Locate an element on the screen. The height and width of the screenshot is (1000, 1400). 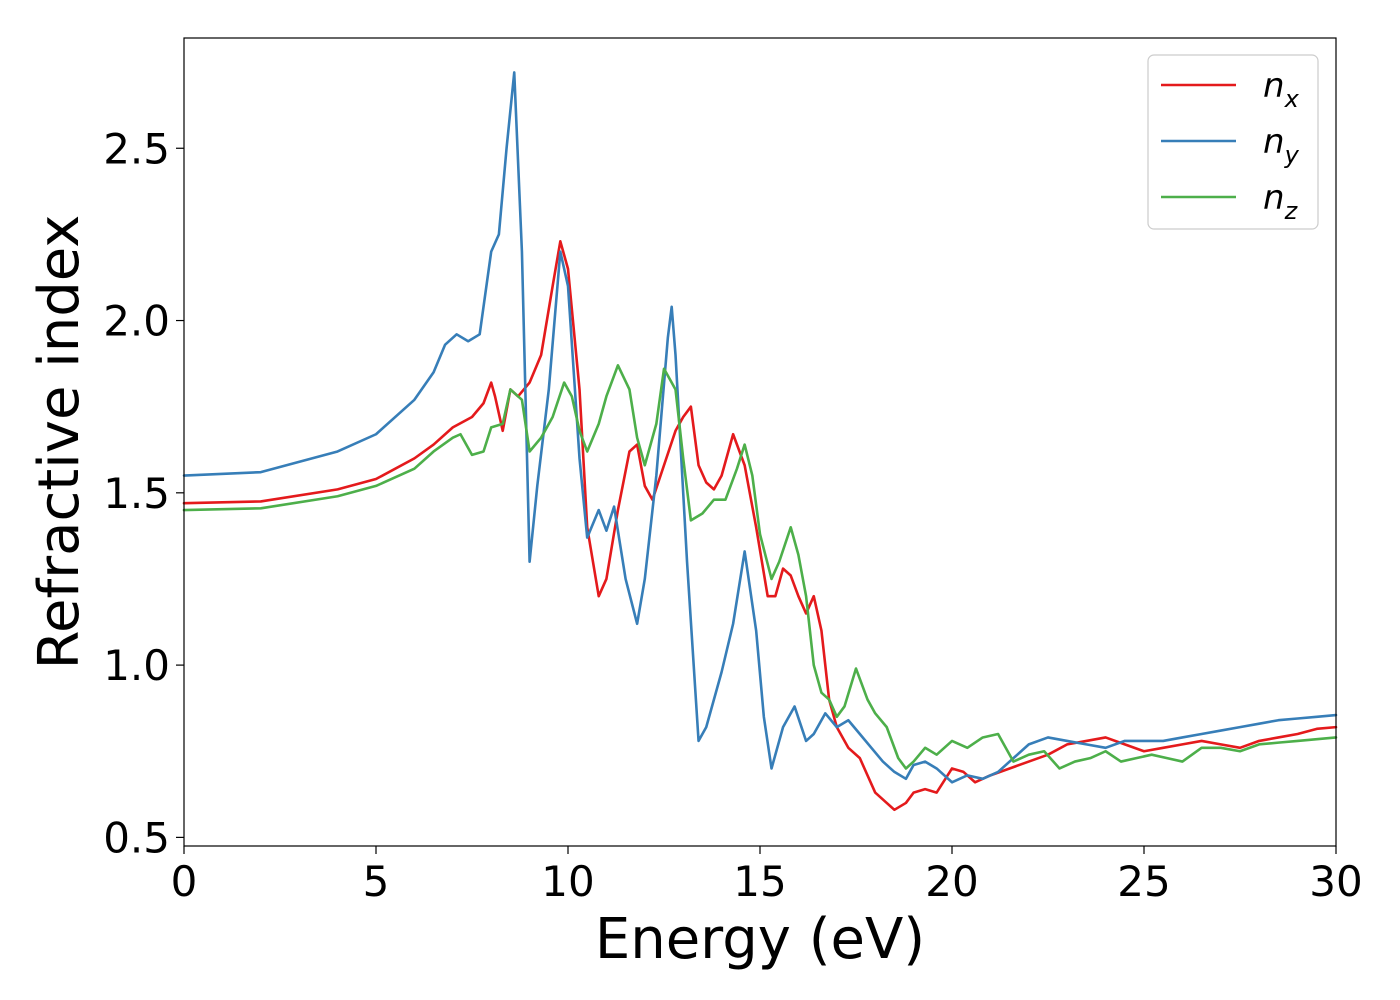
y-tick-label: 0.5 is located at coordinates (136, 837).